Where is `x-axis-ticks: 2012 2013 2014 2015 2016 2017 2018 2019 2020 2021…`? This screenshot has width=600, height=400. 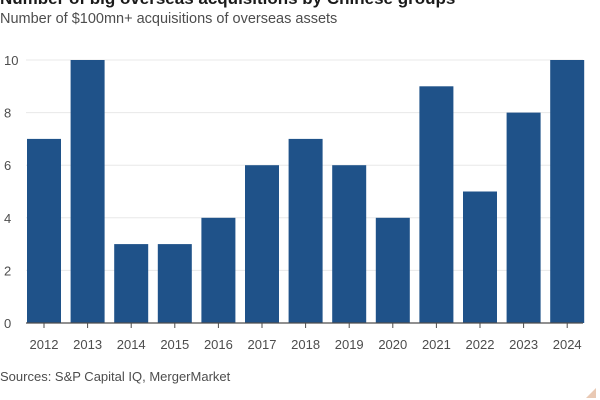
x-axis-ticks: 2012 2013 2014 2015 2016 2017 2018 2019 2020 2021… is located at coordinates (306, 344).